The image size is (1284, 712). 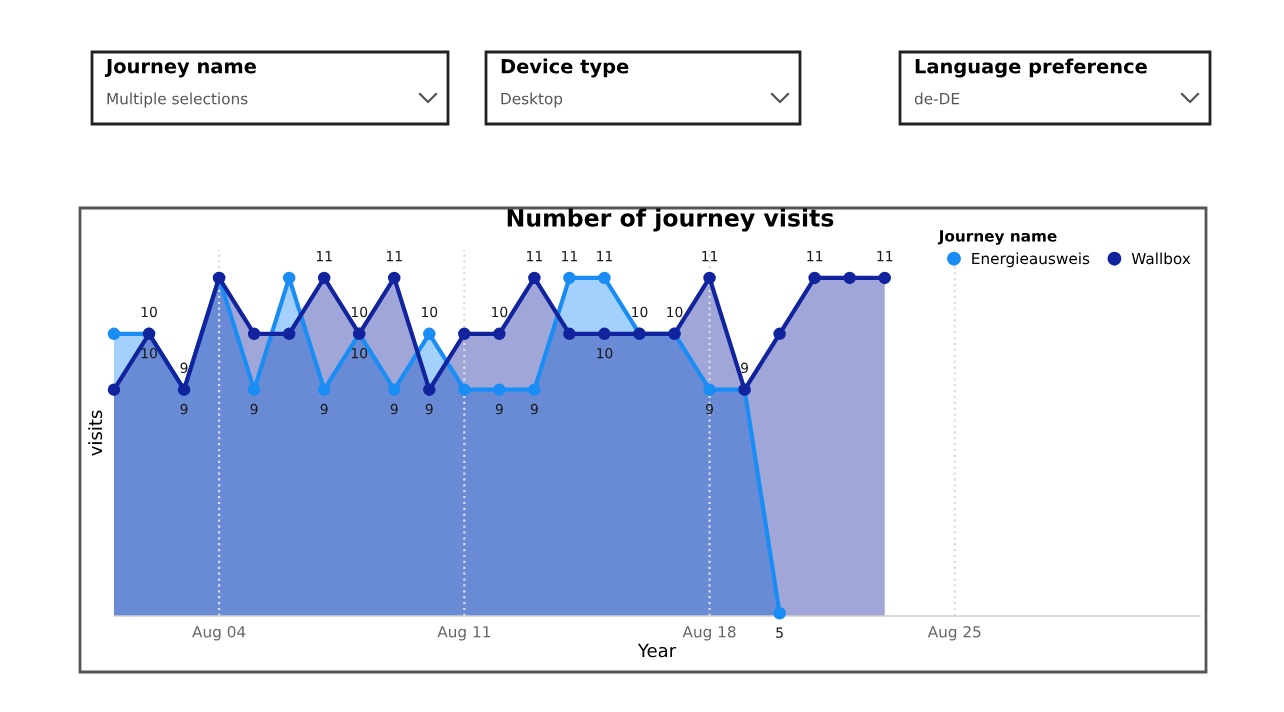 What do you see at coordinates (657, 650) in the screenshot?
I see `x-axis-title: Year` at bounding box center [657, 650].